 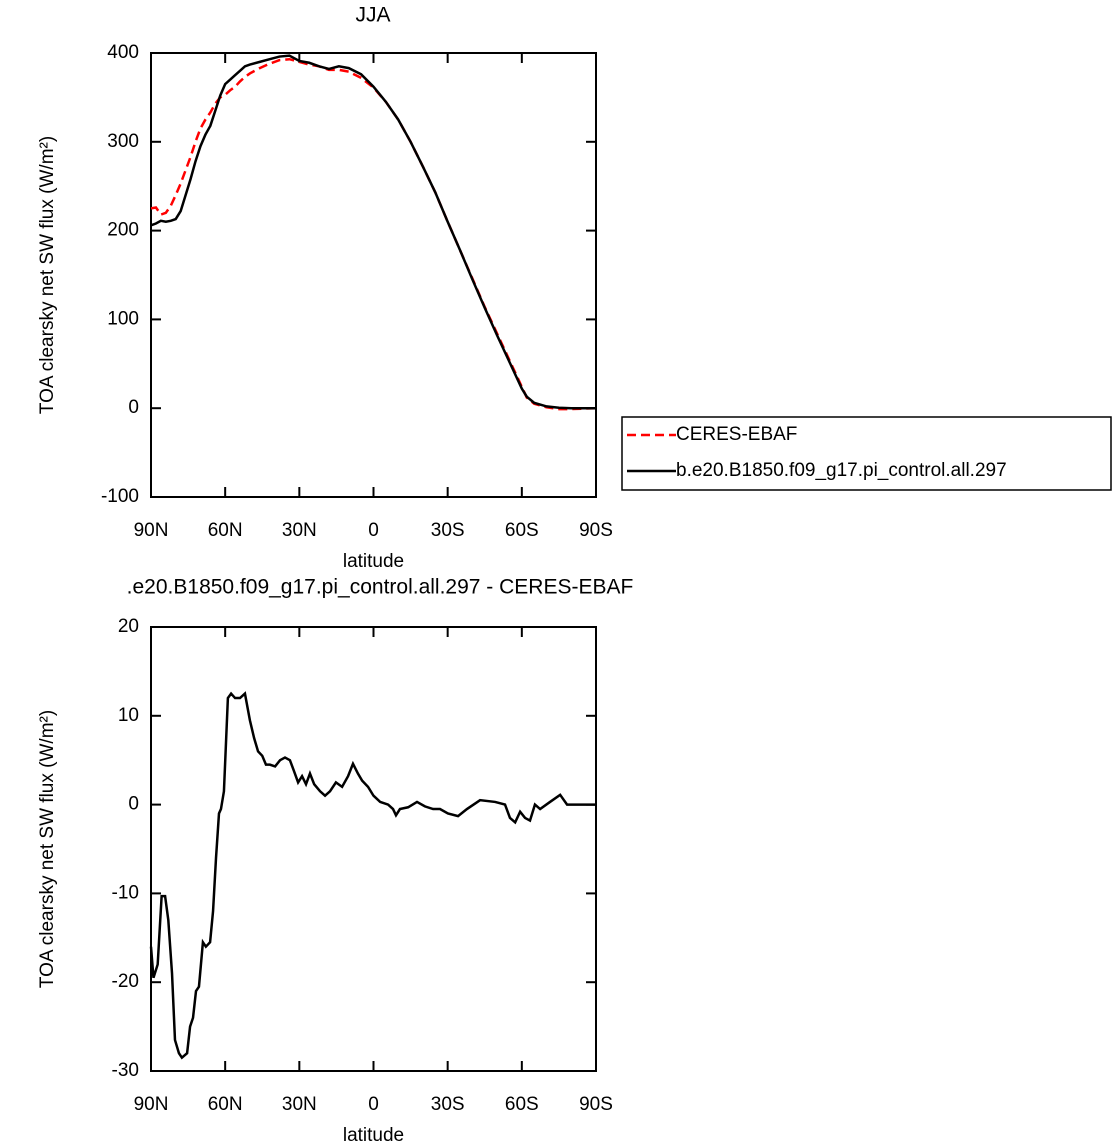 What do you see at coordinates (123, 318) in the screenshot?
I see `y-tick-label: 100` at bounding box center [123, 318].